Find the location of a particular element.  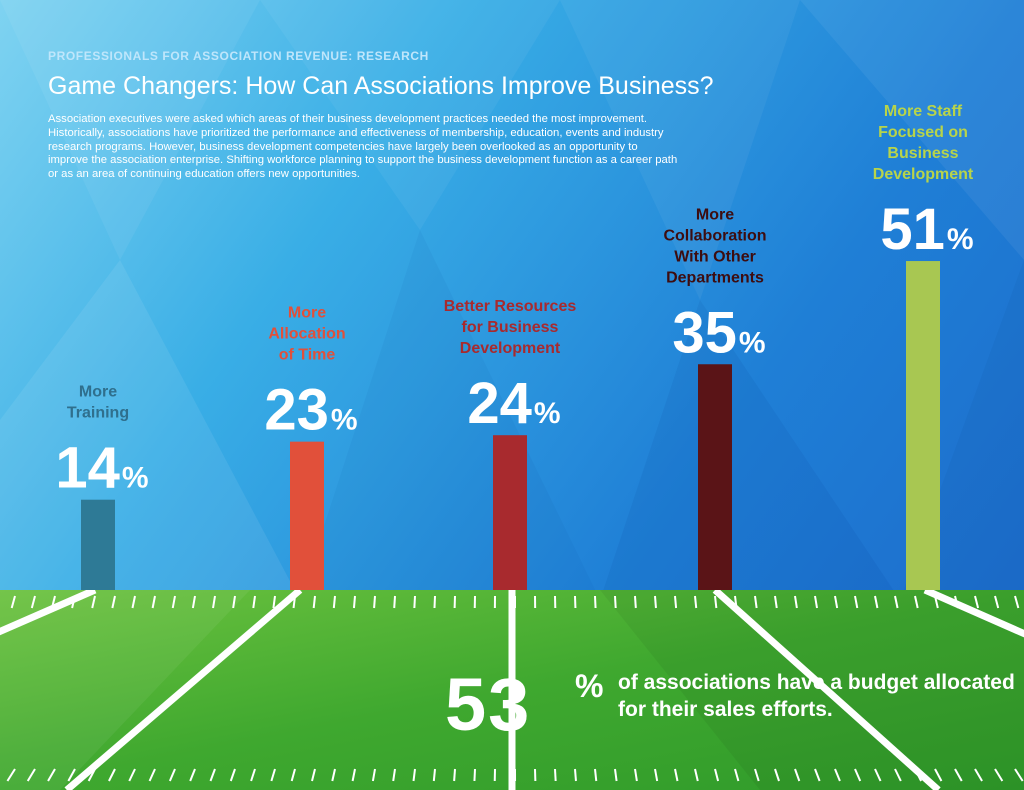

data-label: 24% is located at coordinates (513, 403).